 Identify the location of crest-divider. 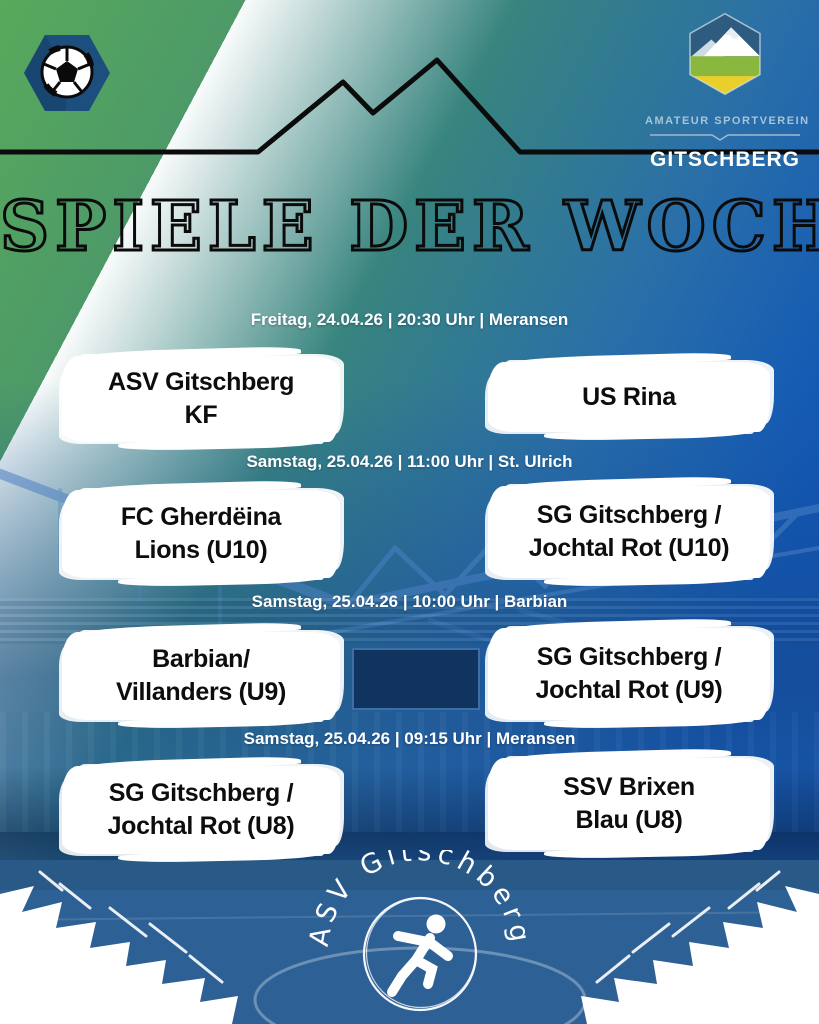
(725, 137).